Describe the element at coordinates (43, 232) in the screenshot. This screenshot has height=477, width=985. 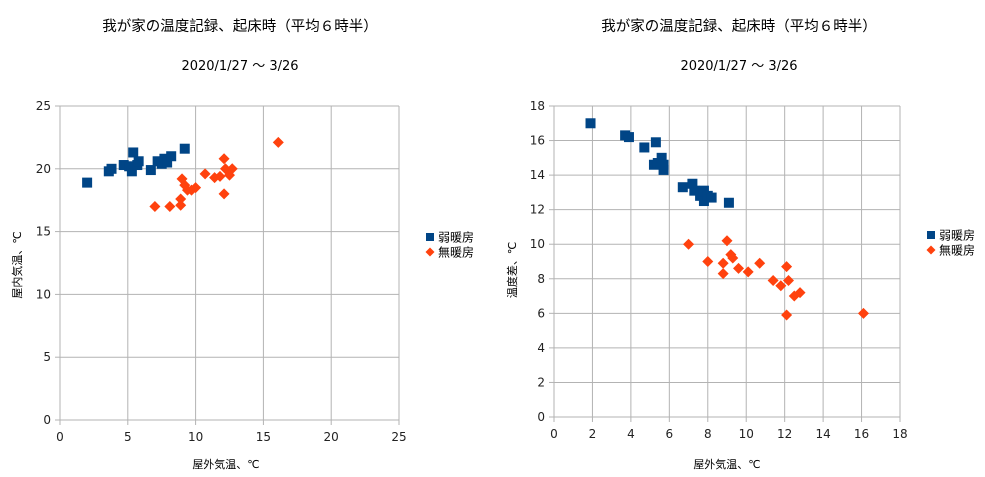
I see `y-tick-label: 15` at that location.